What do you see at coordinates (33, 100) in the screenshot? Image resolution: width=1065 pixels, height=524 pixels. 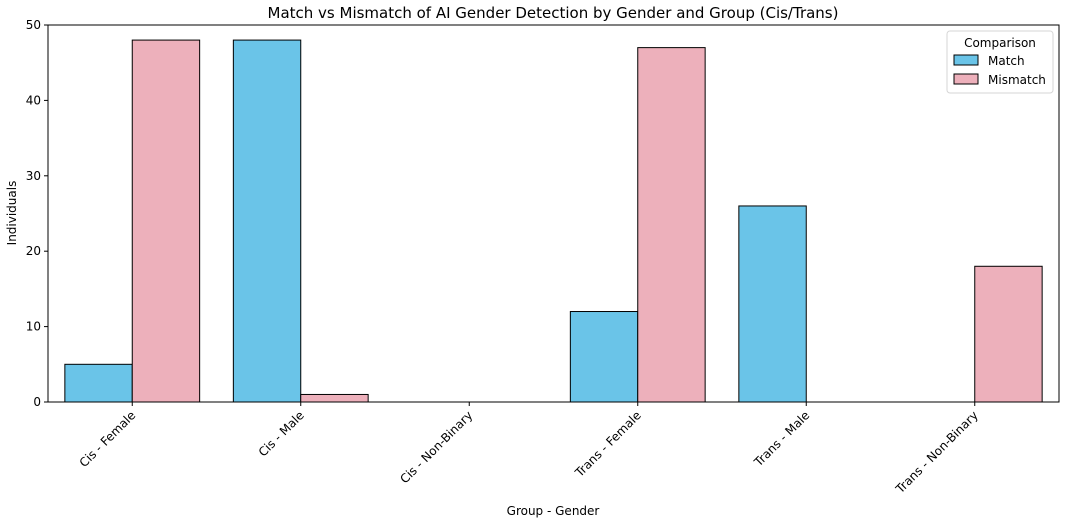 I see `y-tick-label: 40` at bounding box center [33, 100].